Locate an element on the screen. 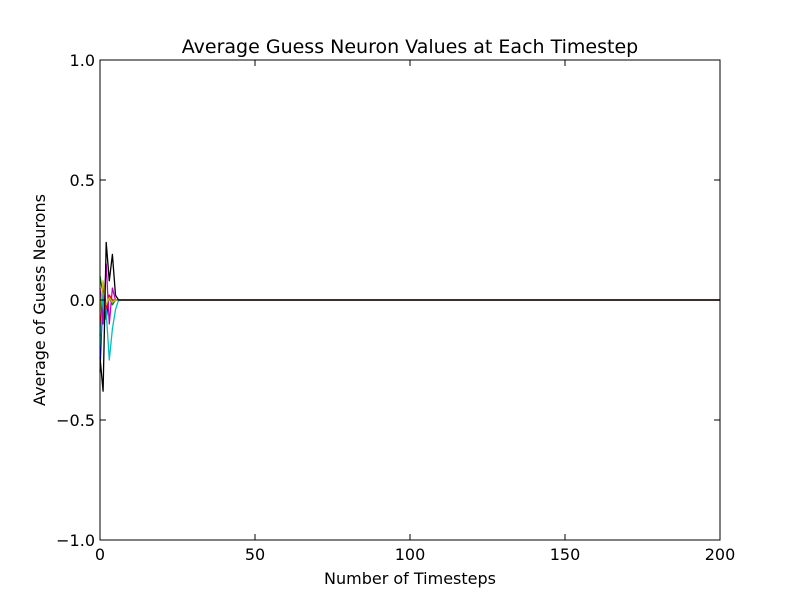 This screenshot has height=600, width=800. x-tick-label: 150 is located at coordinates (565, 554).